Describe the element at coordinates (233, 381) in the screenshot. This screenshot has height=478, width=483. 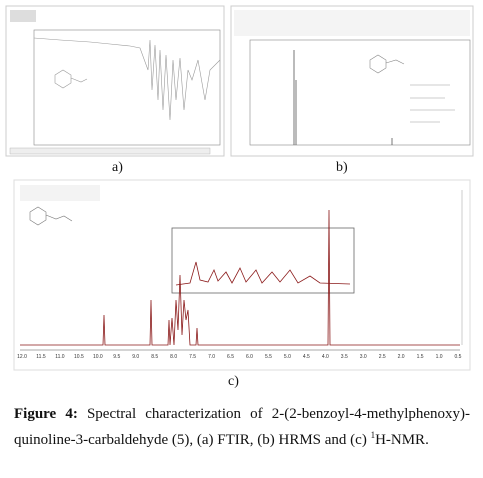
I see `panel-label: c)` at that location.